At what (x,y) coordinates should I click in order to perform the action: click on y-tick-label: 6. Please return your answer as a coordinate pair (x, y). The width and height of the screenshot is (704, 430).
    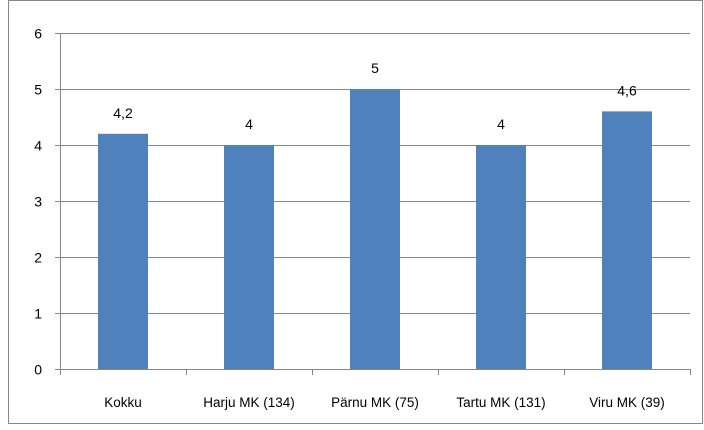
    Looking at the image, I should click on (38, 34).